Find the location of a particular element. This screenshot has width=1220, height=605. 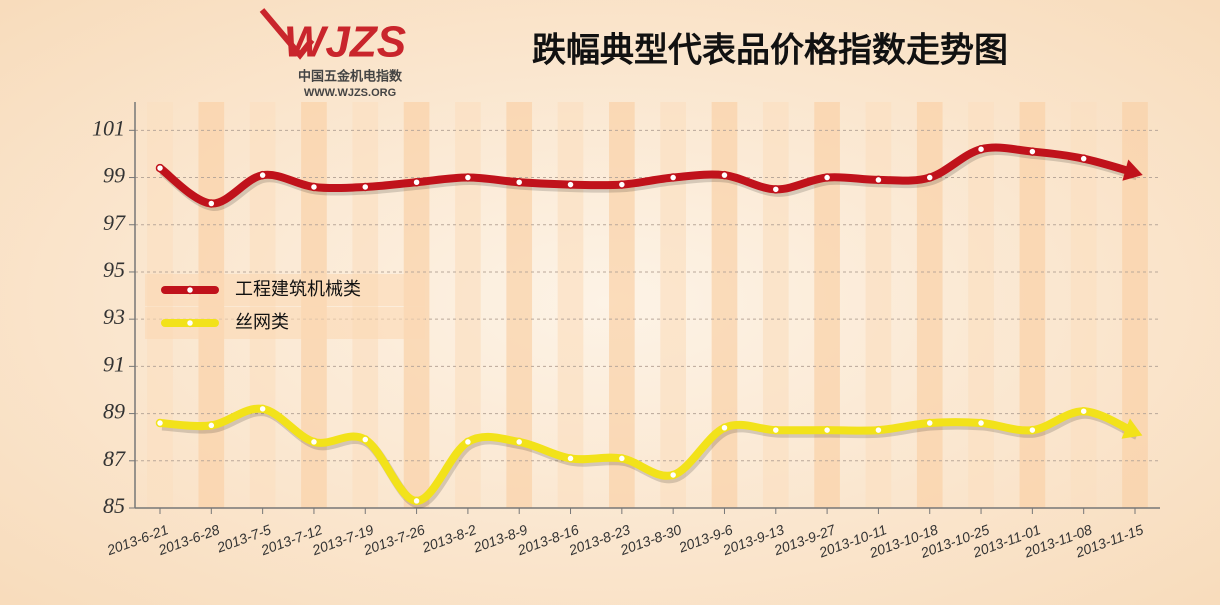

line is located at coordinates (647, 454).